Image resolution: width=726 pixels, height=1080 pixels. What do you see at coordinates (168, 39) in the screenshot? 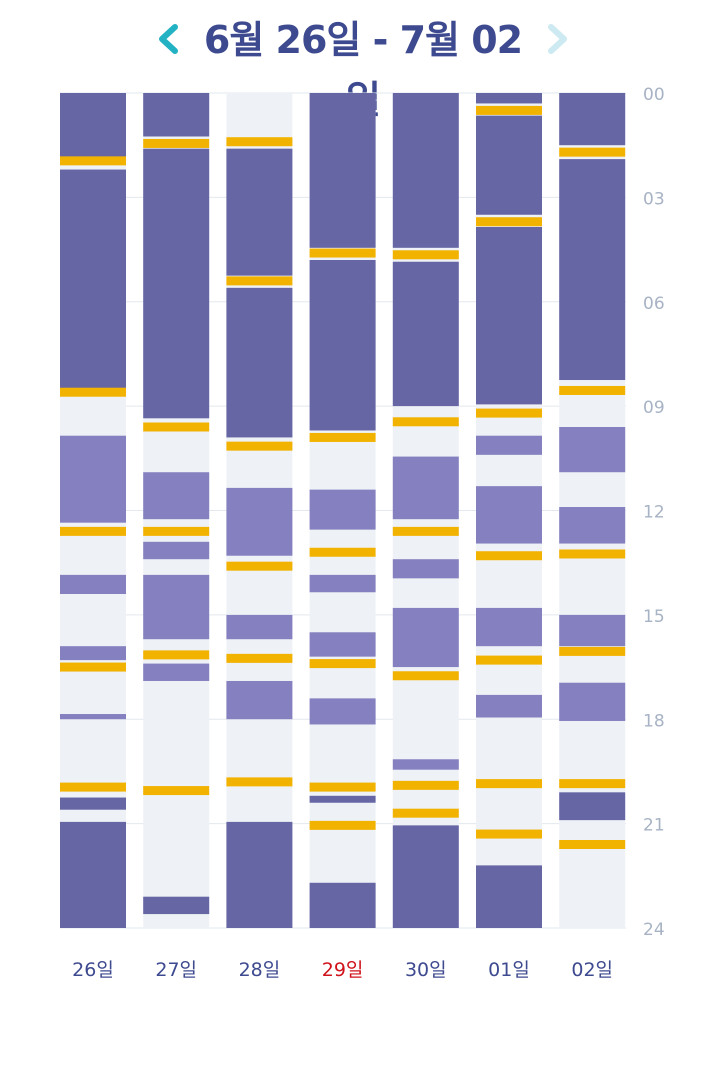
I see `prev-week-button` at bounding box center [168, 39].